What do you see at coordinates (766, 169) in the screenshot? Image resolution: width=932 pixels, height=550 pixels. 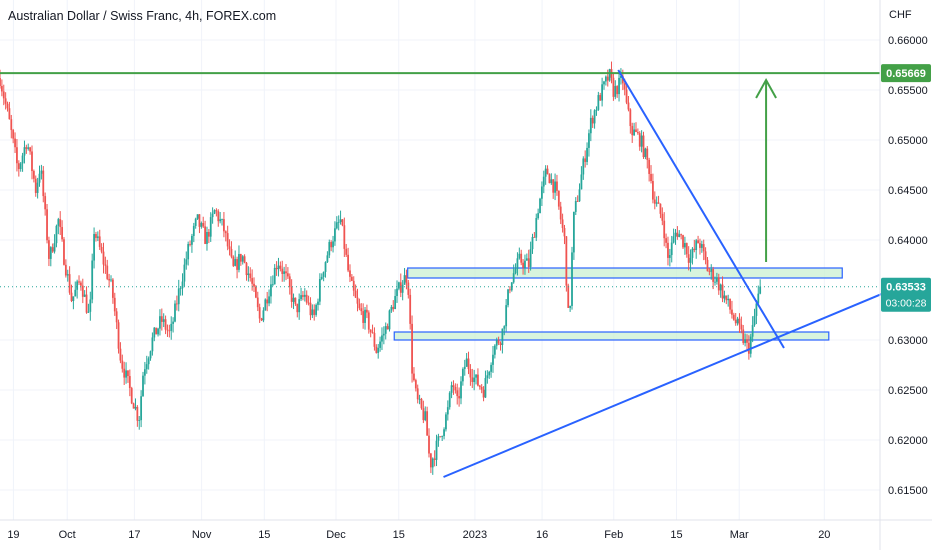 I see `target-arrow` at bounding box center [766, 169].